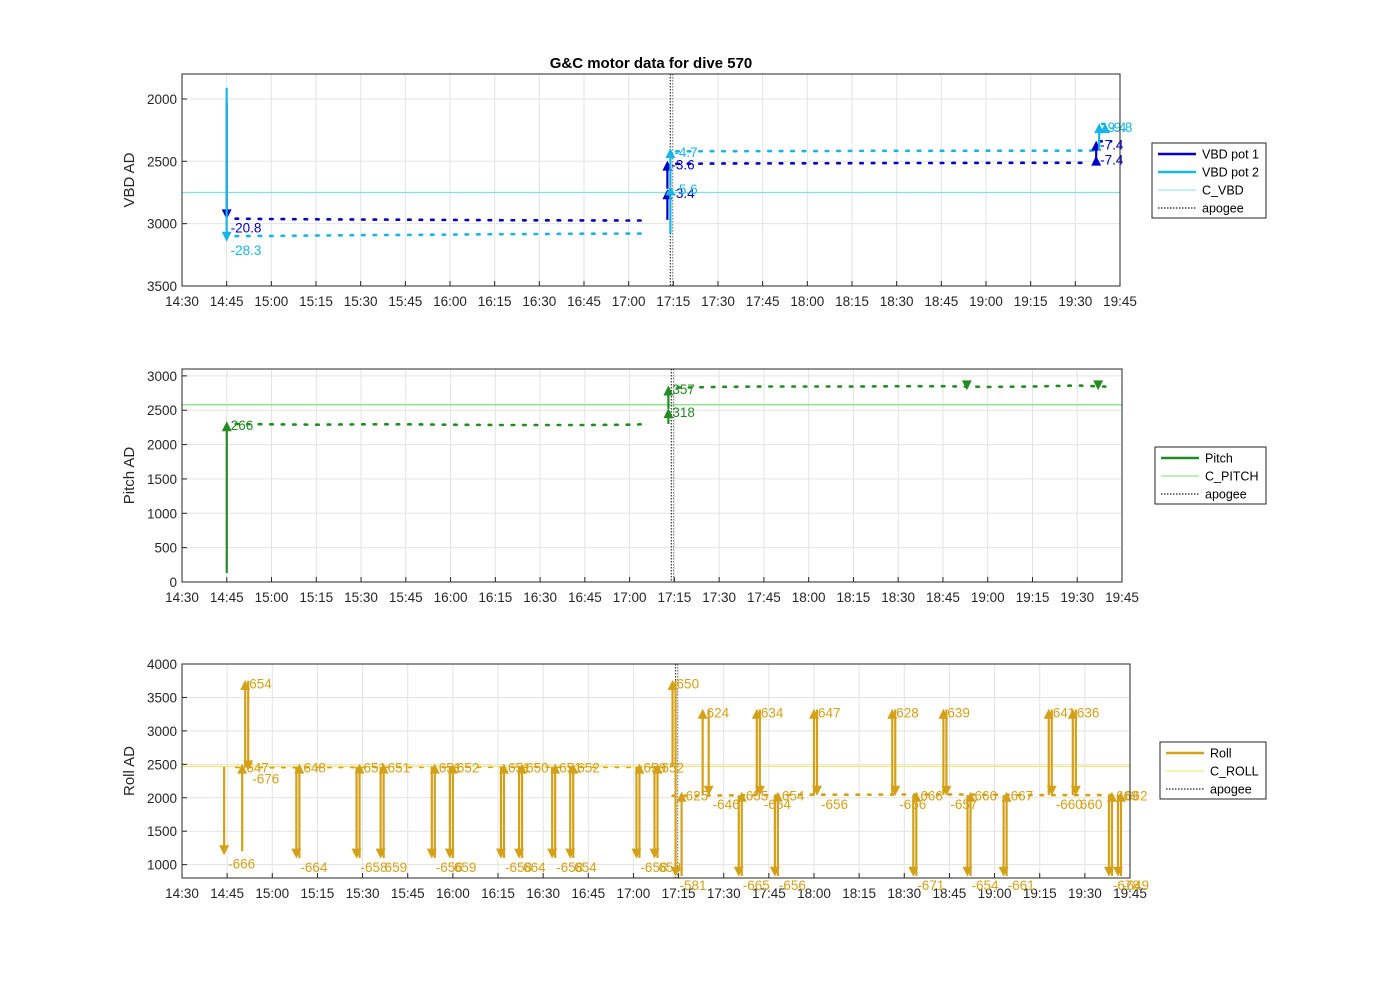 This screenshot has width=1400, height=986. I want to click on x-tick-label: 15:15, so click(318, 893).